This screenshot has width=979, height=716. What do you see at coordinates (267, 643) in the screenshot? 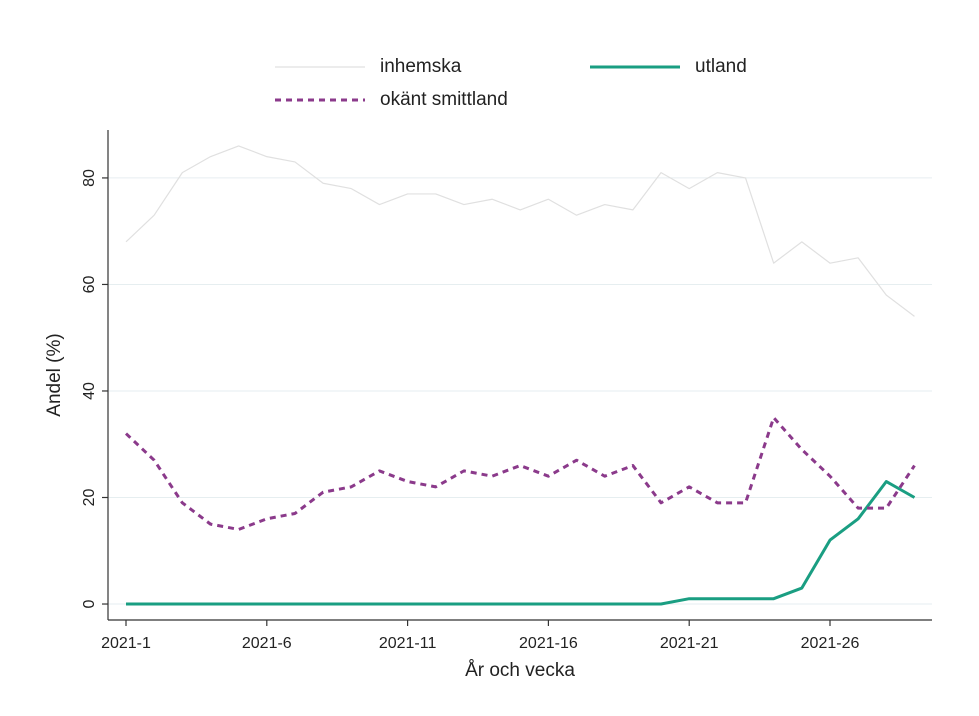
I see `x-tick-label: 2021-6` at bounding box center [267, 643].